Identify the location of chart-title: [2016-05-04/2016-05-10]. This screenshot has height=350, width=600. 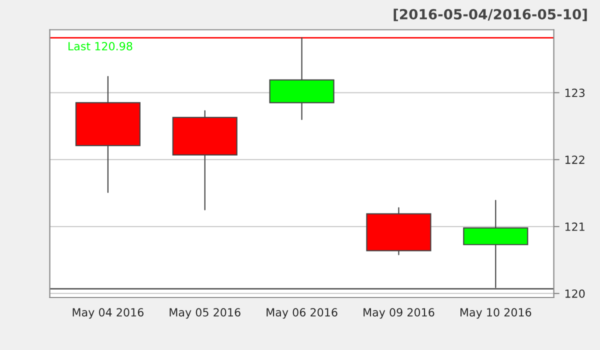
(490, 15).